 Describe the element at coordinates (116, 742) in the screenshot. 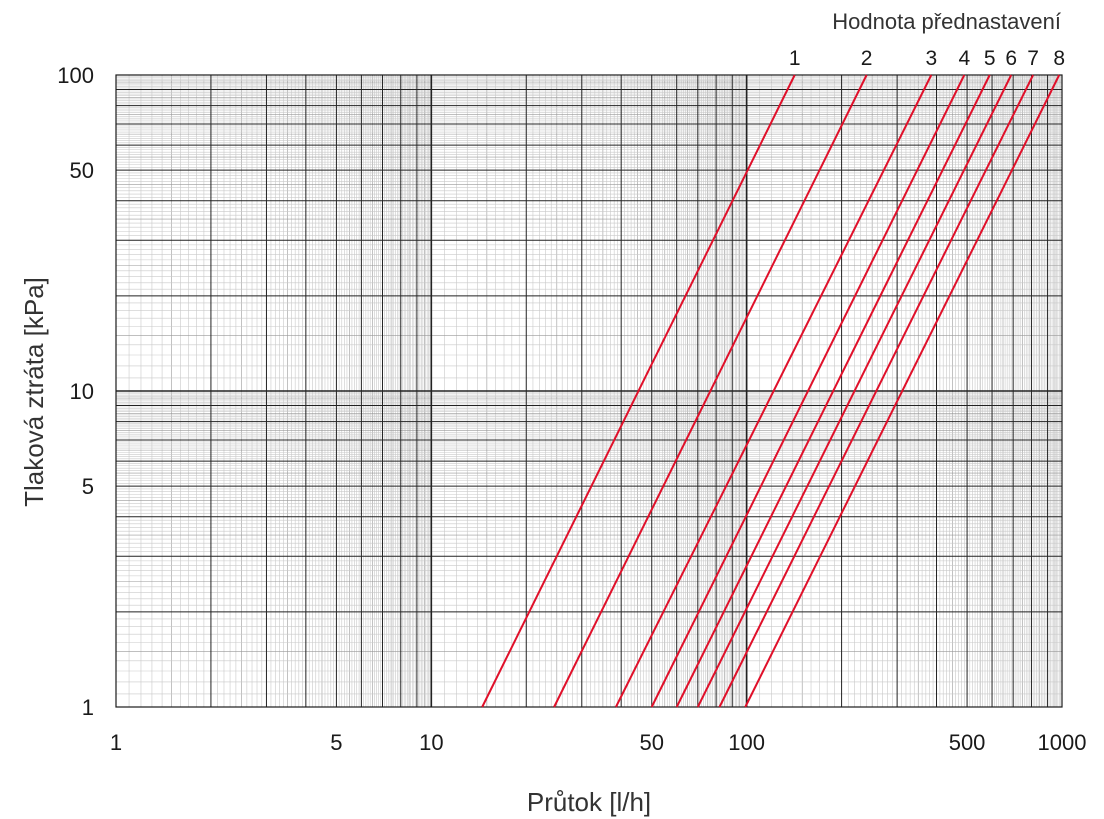

I see `x-tick-label: 1` at that location.